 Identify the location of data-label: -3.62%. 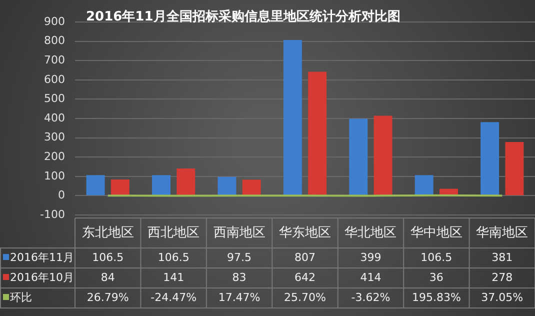
(370, 297).